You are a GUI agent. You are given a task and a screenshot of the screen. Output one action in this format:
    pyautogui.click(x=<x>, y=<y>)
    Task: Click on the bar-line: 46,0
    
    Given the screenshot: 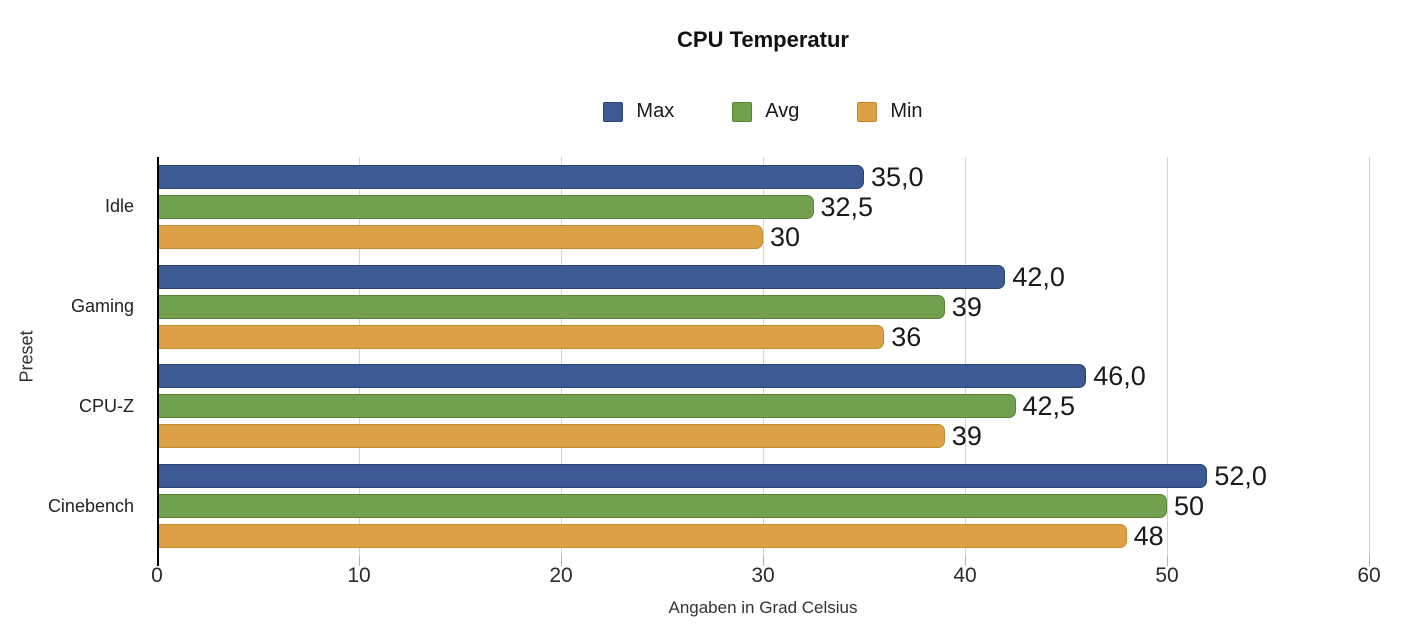 What is the action you would take?
    pyautogui.click(x=763, y=376)
    